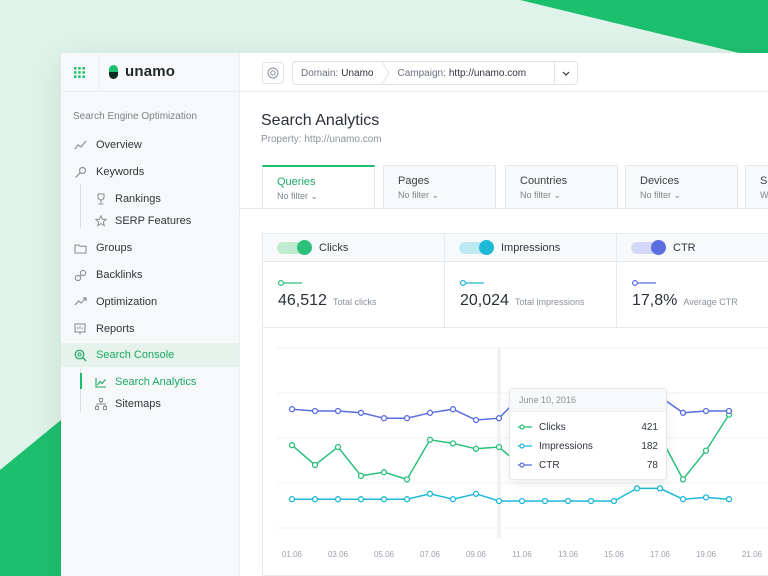  Describe the element at coordinates (292, 554) in the screenshot. I see `x-tick-label: 01.06` at that location.